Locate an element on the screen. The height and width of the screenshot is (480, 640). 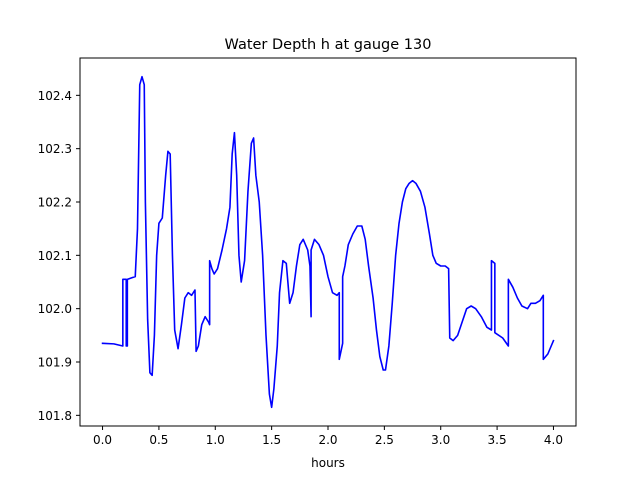
y-tick-label: 102.0 is located at coordinates (55, 309).